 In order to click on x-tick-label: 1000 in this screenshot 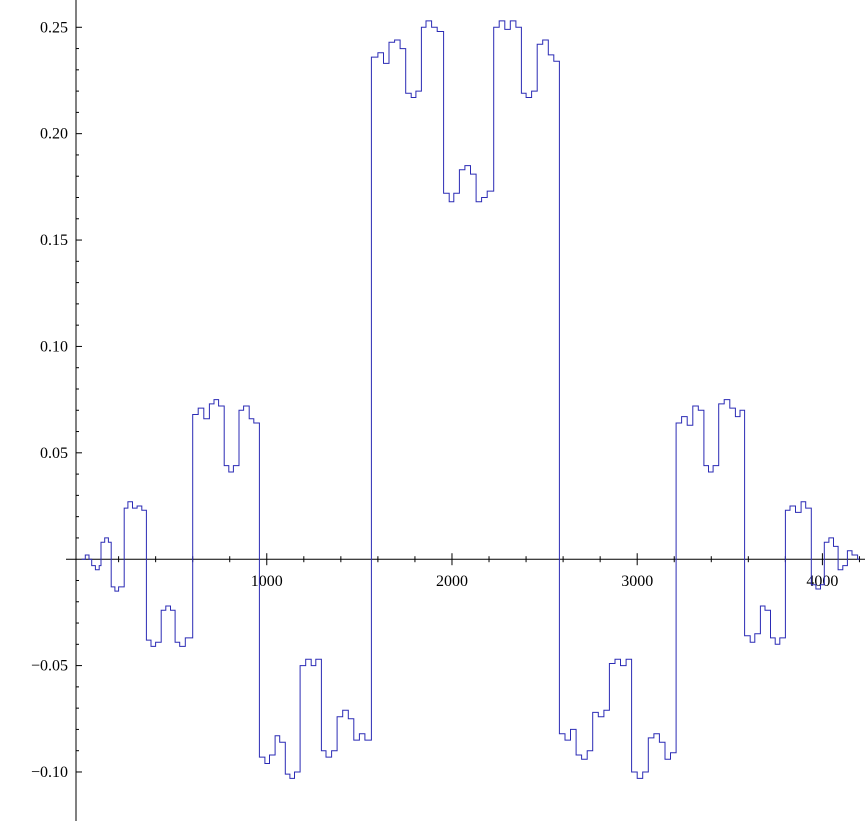, I will do `click(267, 581)`.